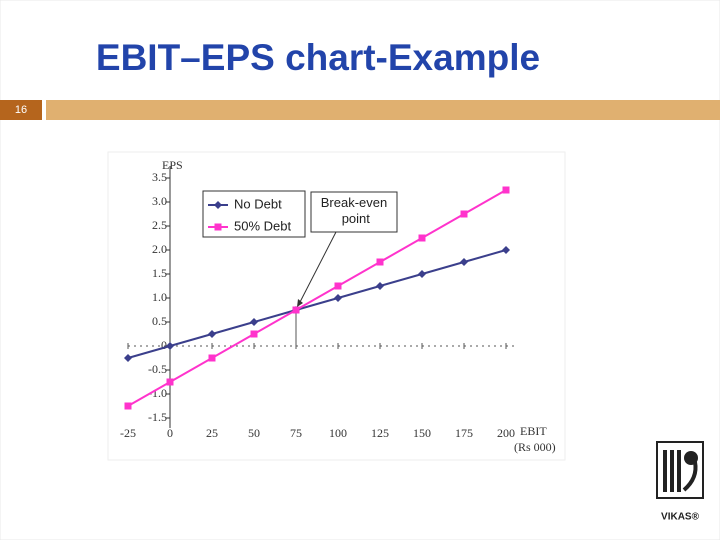 The height and width of the screenshot is (540, 720). I want to click on annotation-box, so click(354, 212).